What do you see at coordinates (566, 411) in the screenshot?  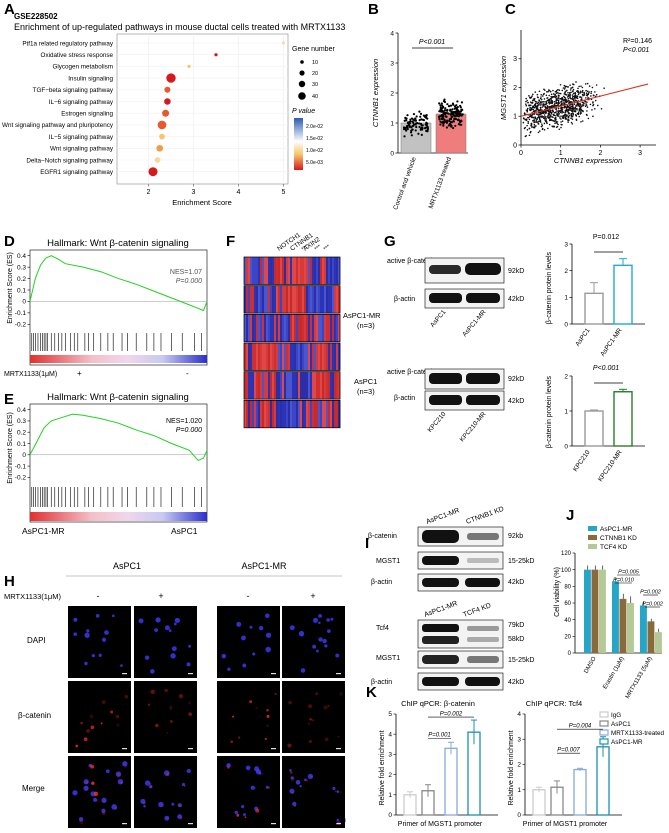 I see `y-tick-label: 1` at bounding box center [566, 411].